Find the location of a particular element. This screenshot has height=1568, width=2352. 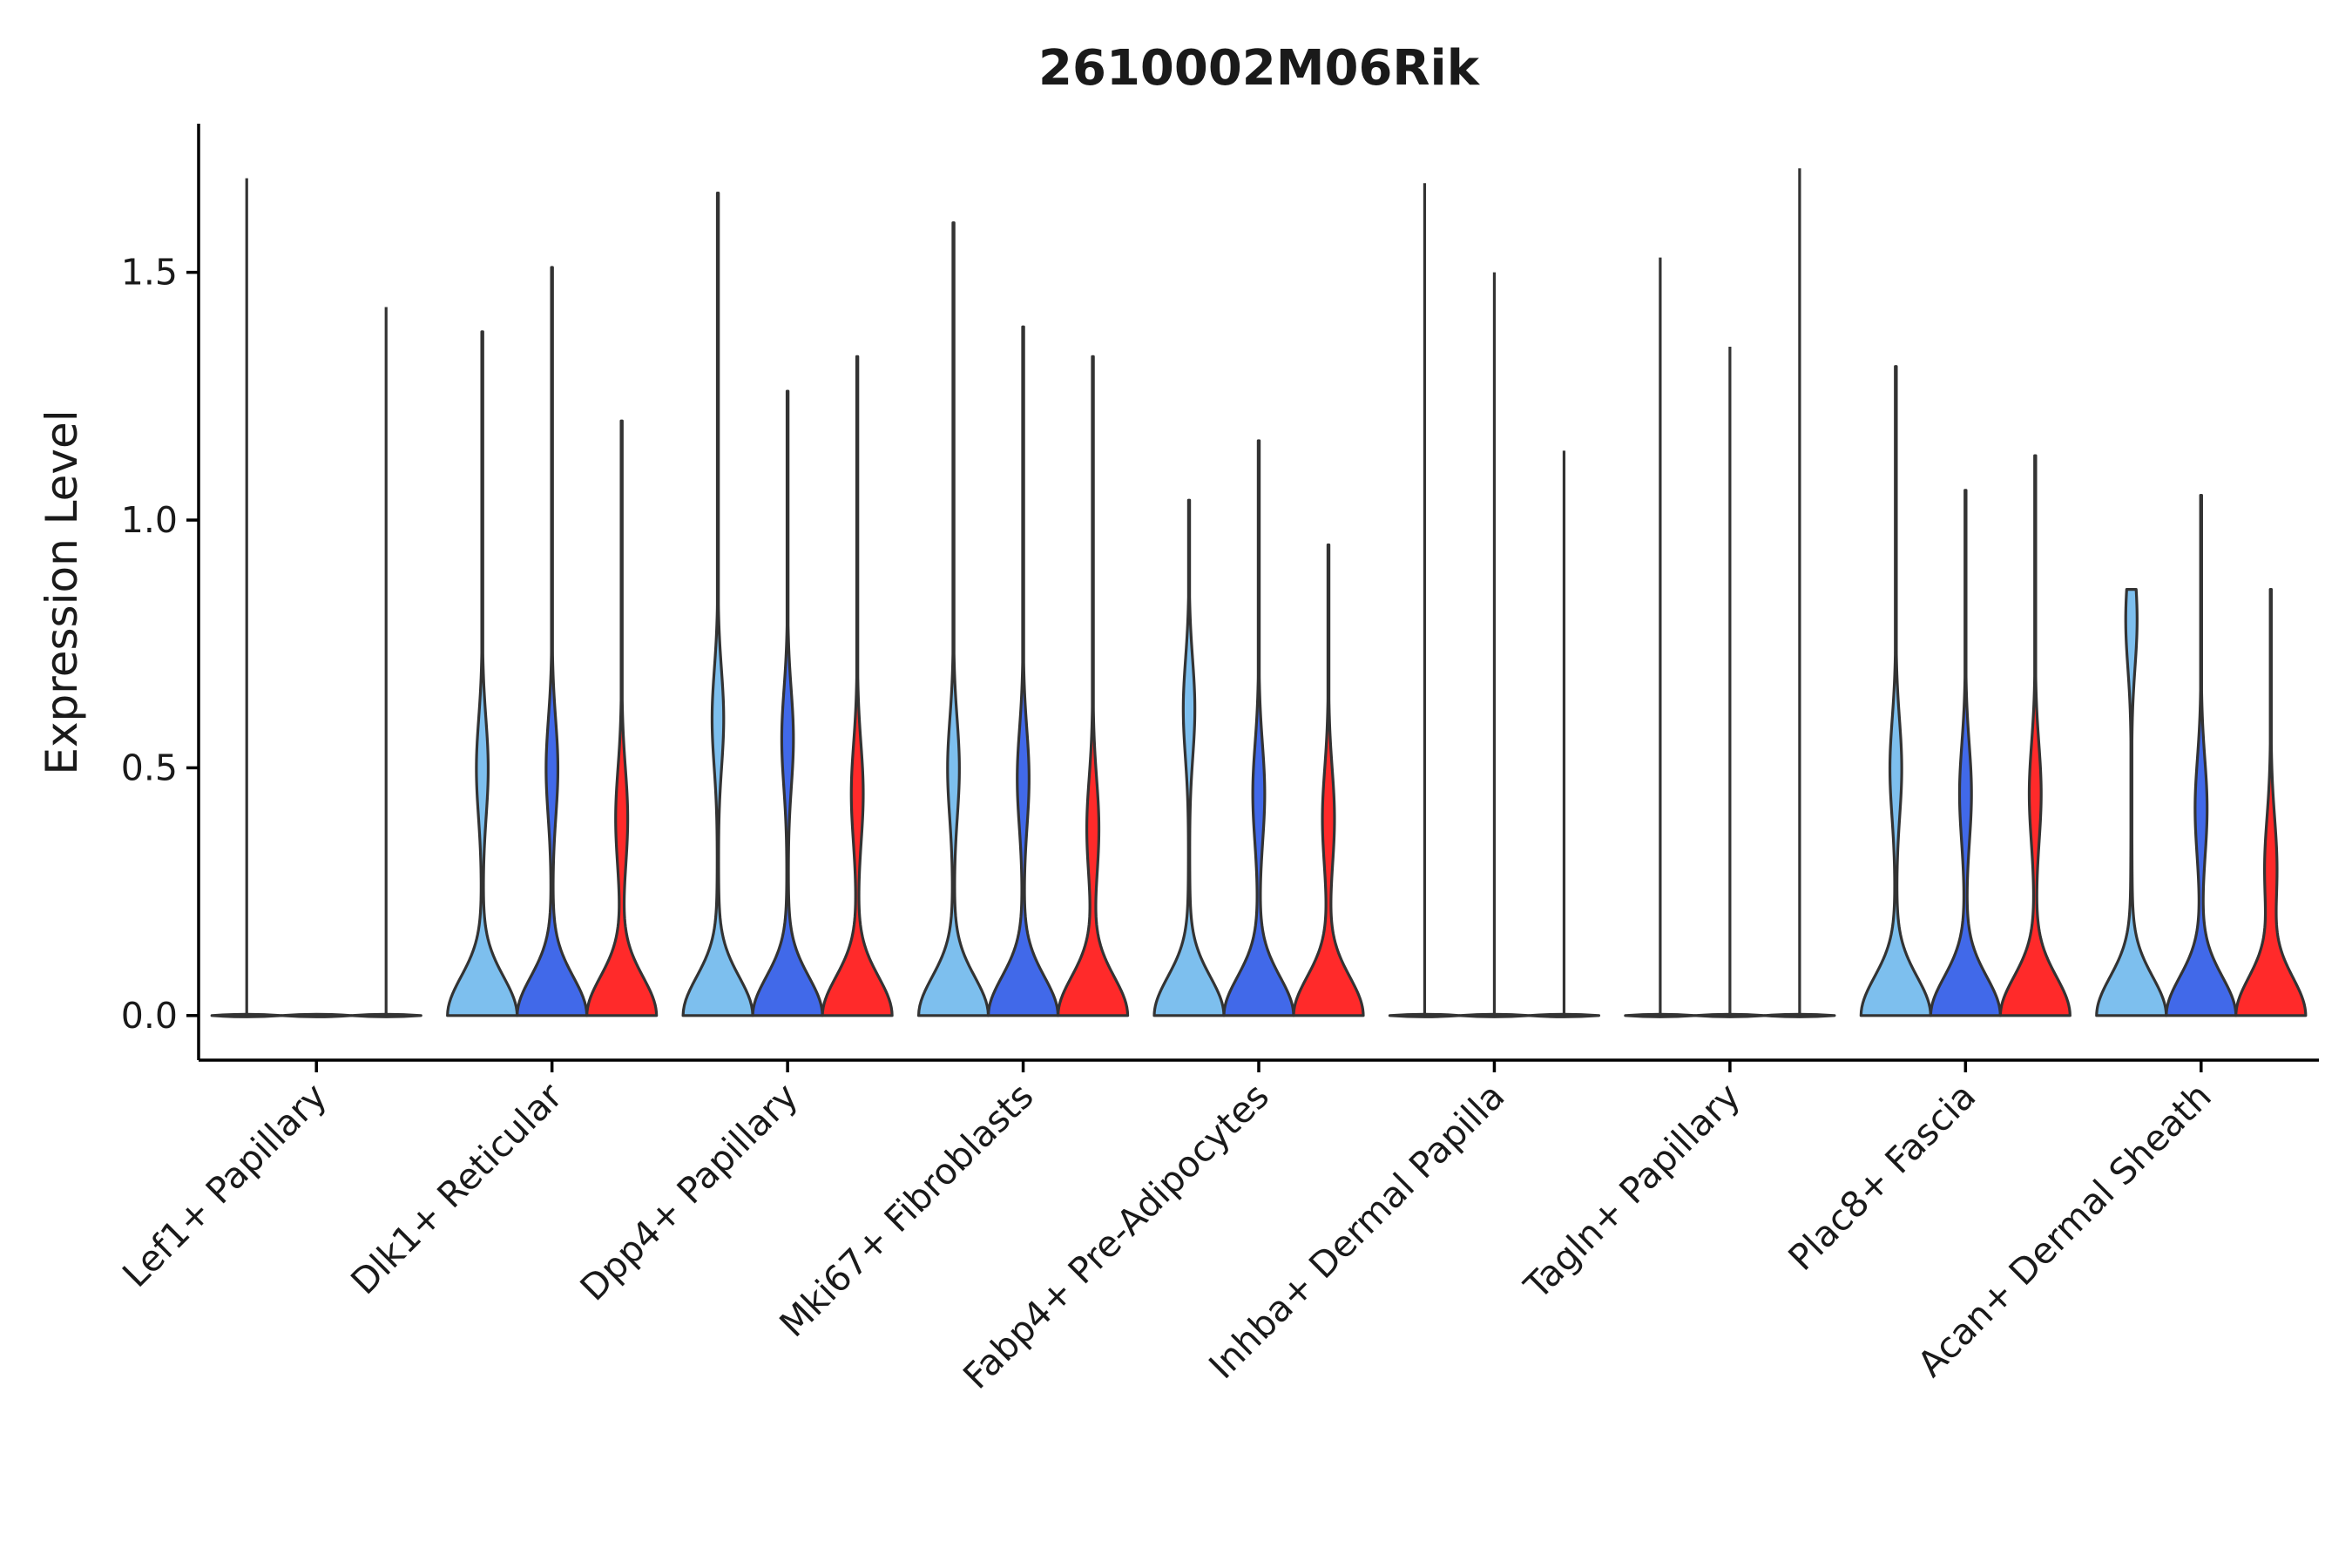

y-axis-label: Expression Level is located at coordinates (62, 591).